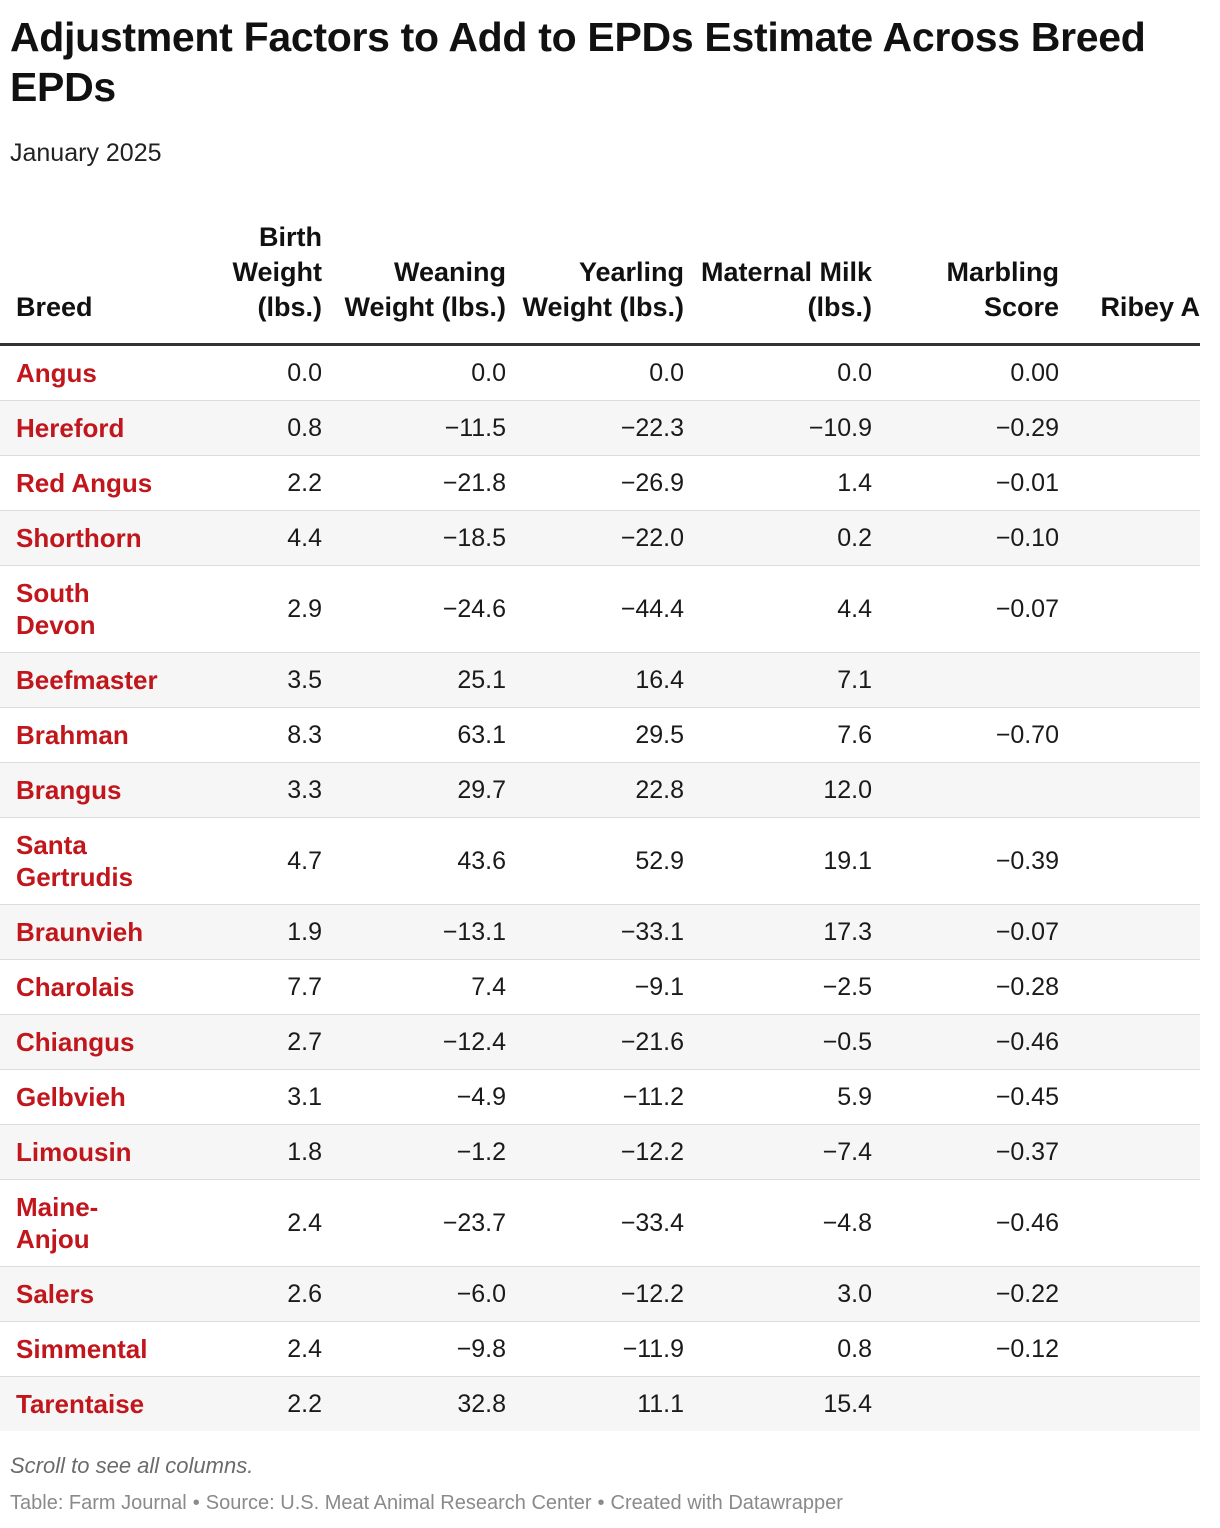 The height and width of the screenshot is (1528, 1220). What do you see at coordinates (965, 372) in the screenshot?
I see `value-cell: 0.00` at bounding box center [965, 372].